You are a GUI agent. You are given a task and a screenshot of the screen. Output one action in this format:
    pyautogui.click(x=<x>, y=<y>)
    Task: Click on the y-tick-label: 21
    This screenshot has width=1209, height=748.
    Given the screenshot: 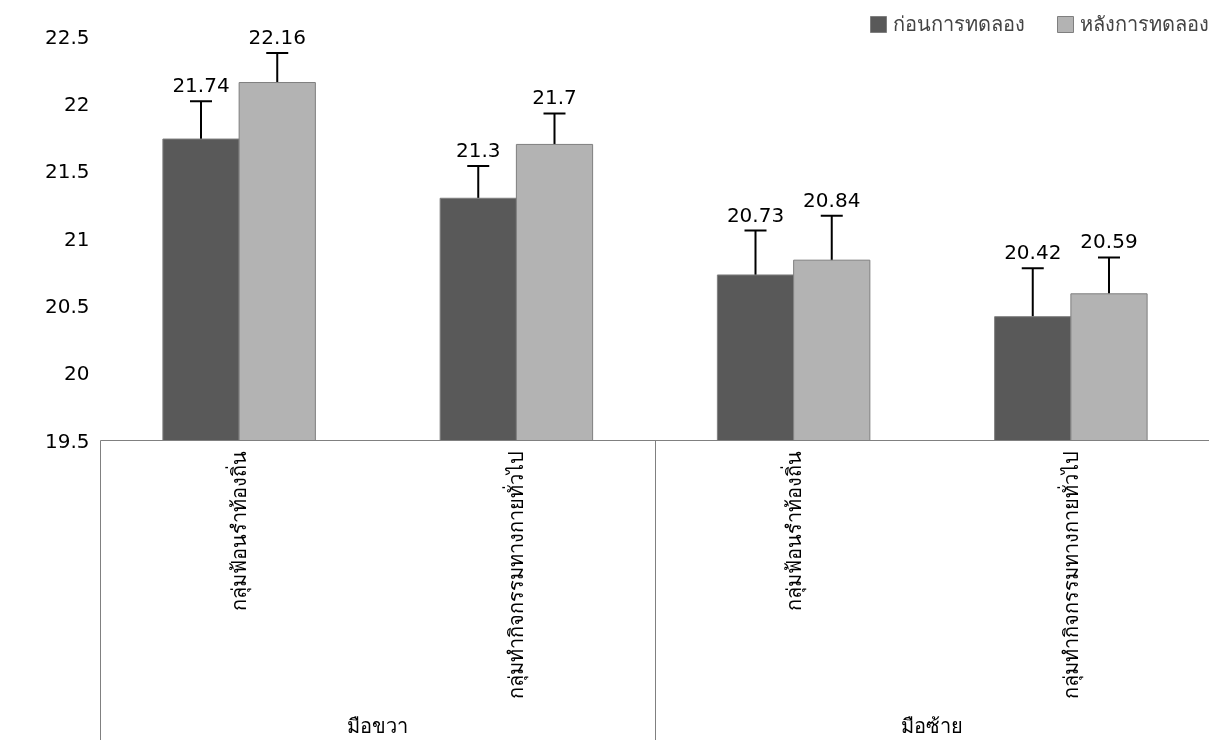 What is the action you would take?
    pyautogui.click(x=77, y=238)
    